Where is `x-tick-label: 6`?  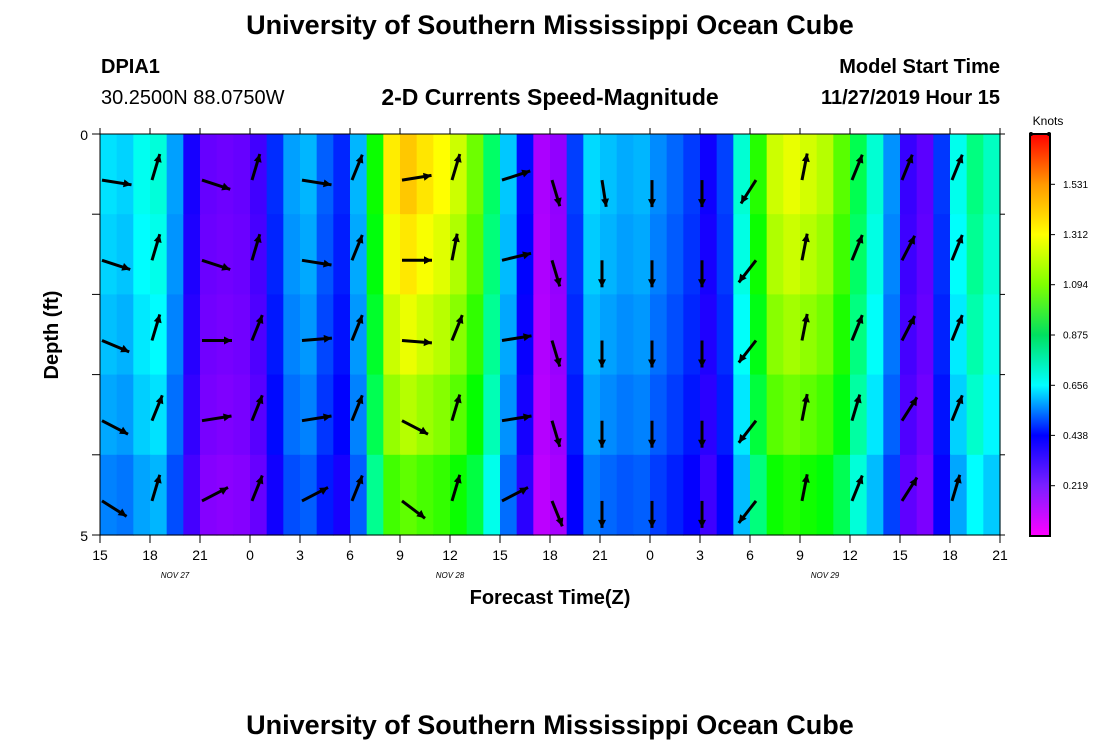
x-tick-label: 6 is located at coordinates (350, 555).